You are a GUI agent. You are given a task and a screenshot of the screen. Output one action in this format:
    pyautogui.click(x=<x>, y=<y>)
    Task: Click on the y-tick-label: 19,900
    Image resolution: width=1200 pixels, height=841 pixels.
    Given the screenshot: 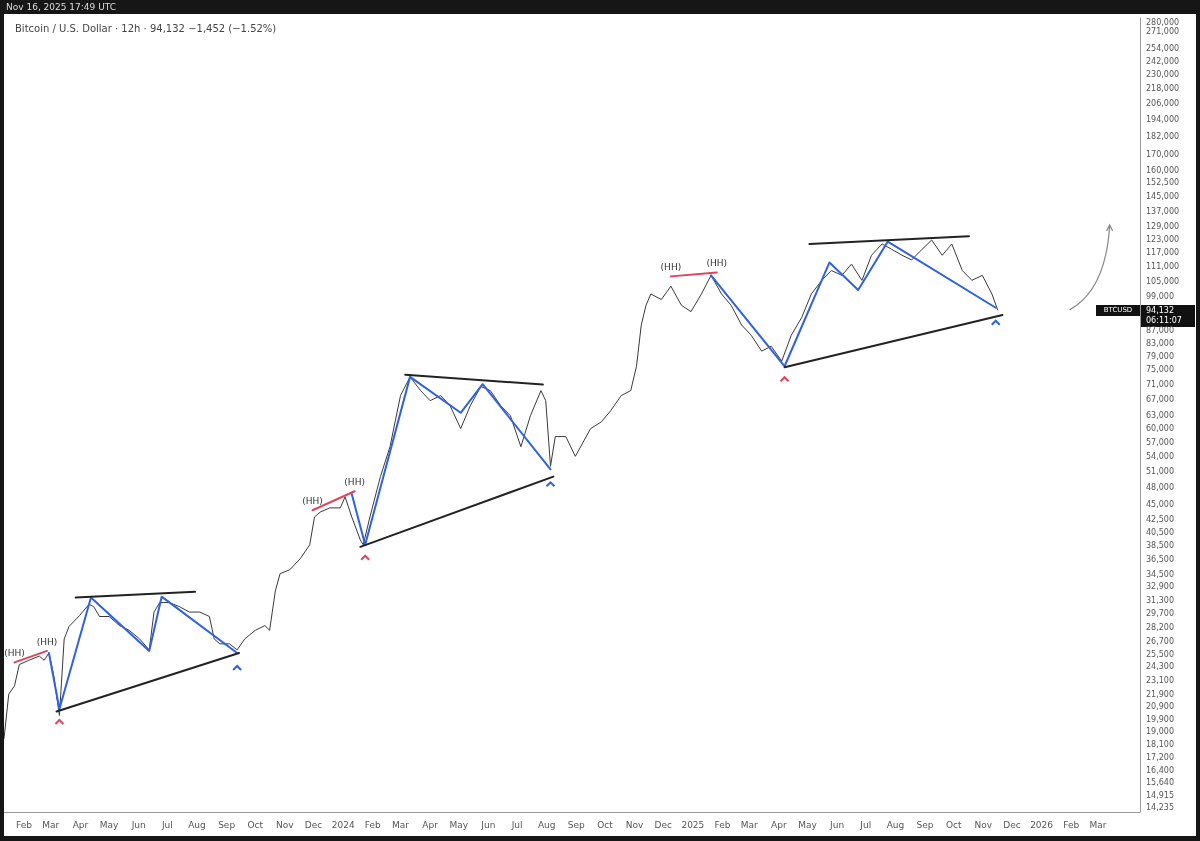 What is the action you would take?
    pyautogui.click(x=1160, y=719)
    